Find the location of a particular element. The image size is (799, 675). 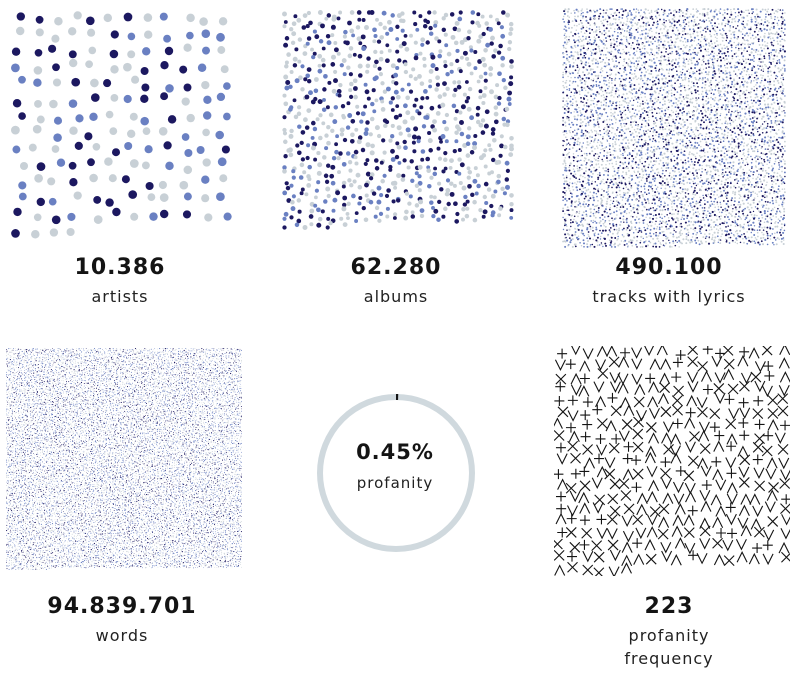

albums-dot-grid is located at coordinates (398, 120).